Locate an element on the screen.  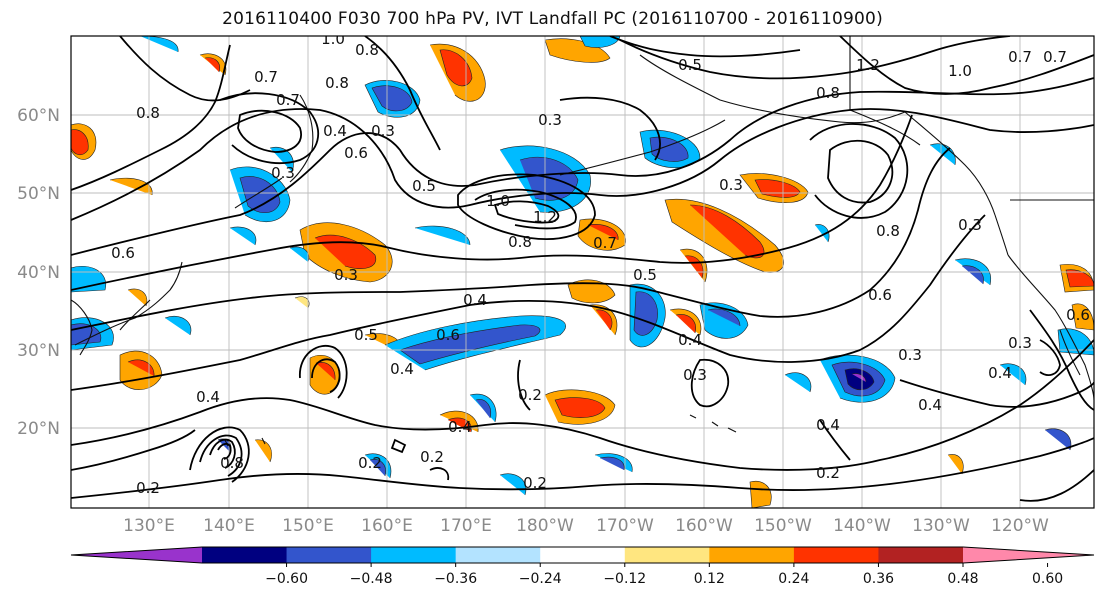
colorbar-tick-label: 0.36 is located at coordinates (878, 579).